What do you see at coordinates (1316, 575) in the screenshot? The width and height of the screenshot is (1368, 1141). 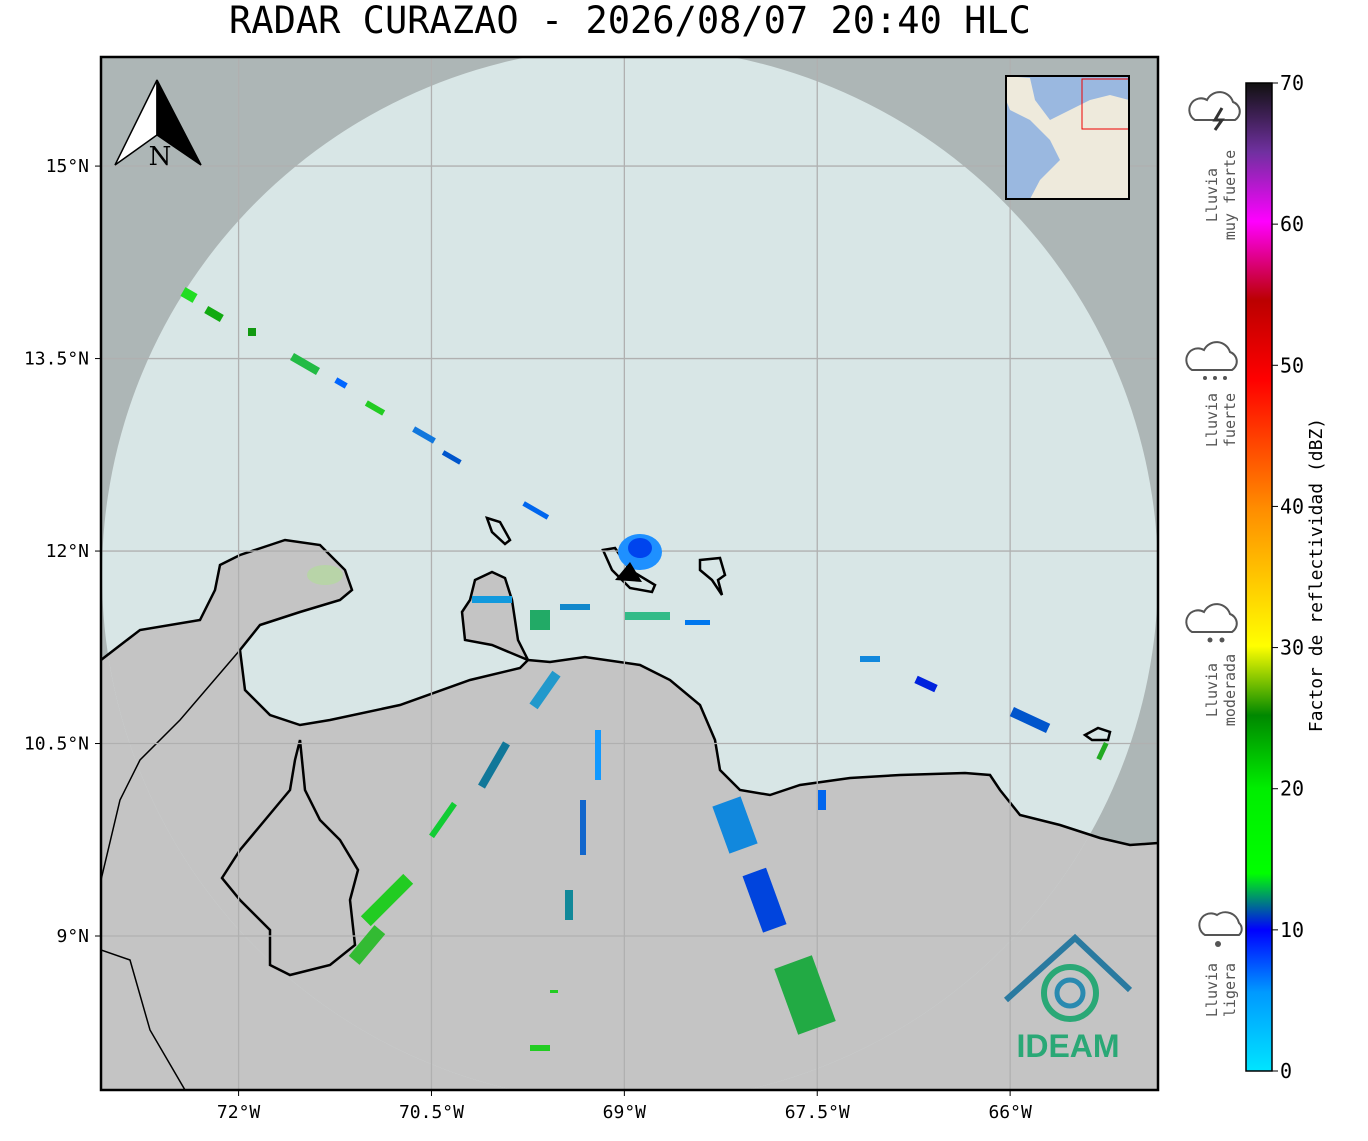 I see `colorbar-label: Factor de reflectividad (dBZ)` at bounding box center [1316, 575].